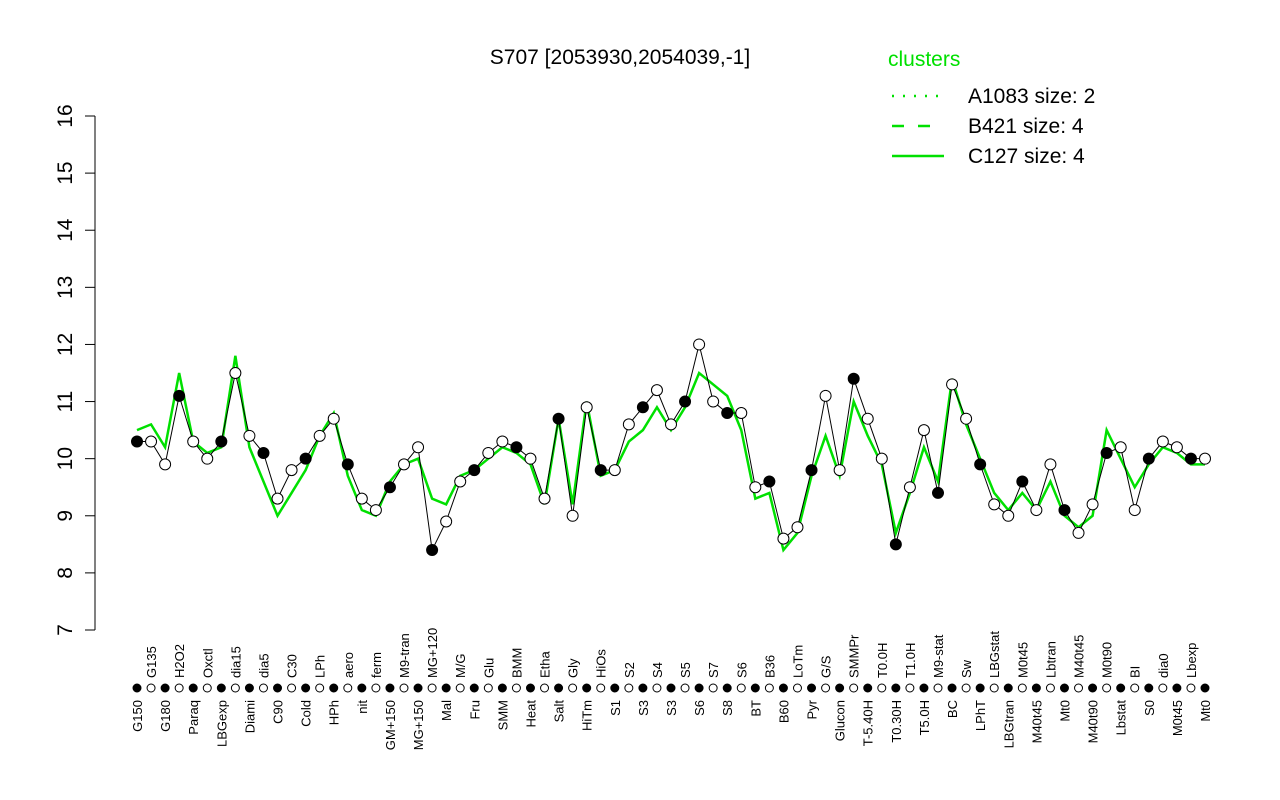  Describe the element at coordinates (1093, 721) in the screenshot. I see `x-tick-label: M40t90` at that location.